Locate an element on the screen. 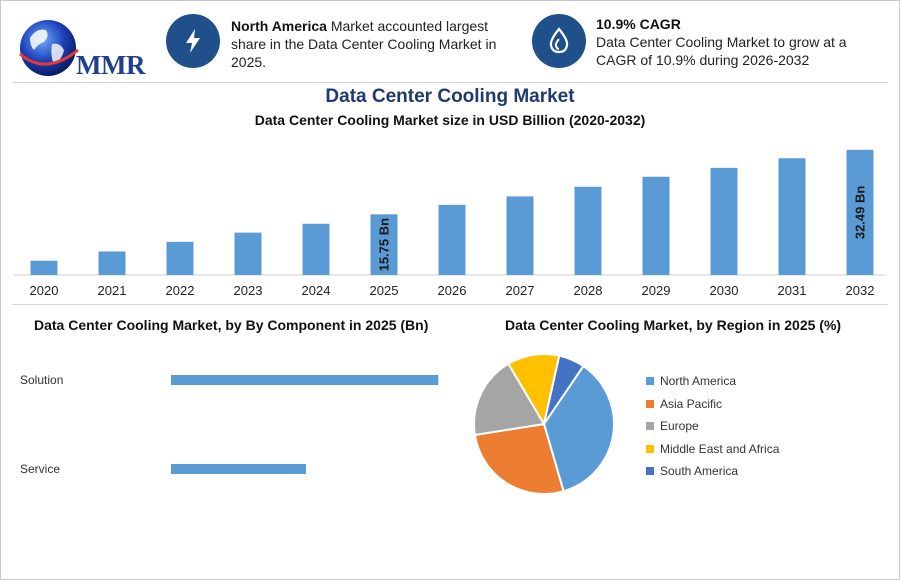 This screenshot has height=580, width=900. legend-label: South America is located at coordinates (699, 471).